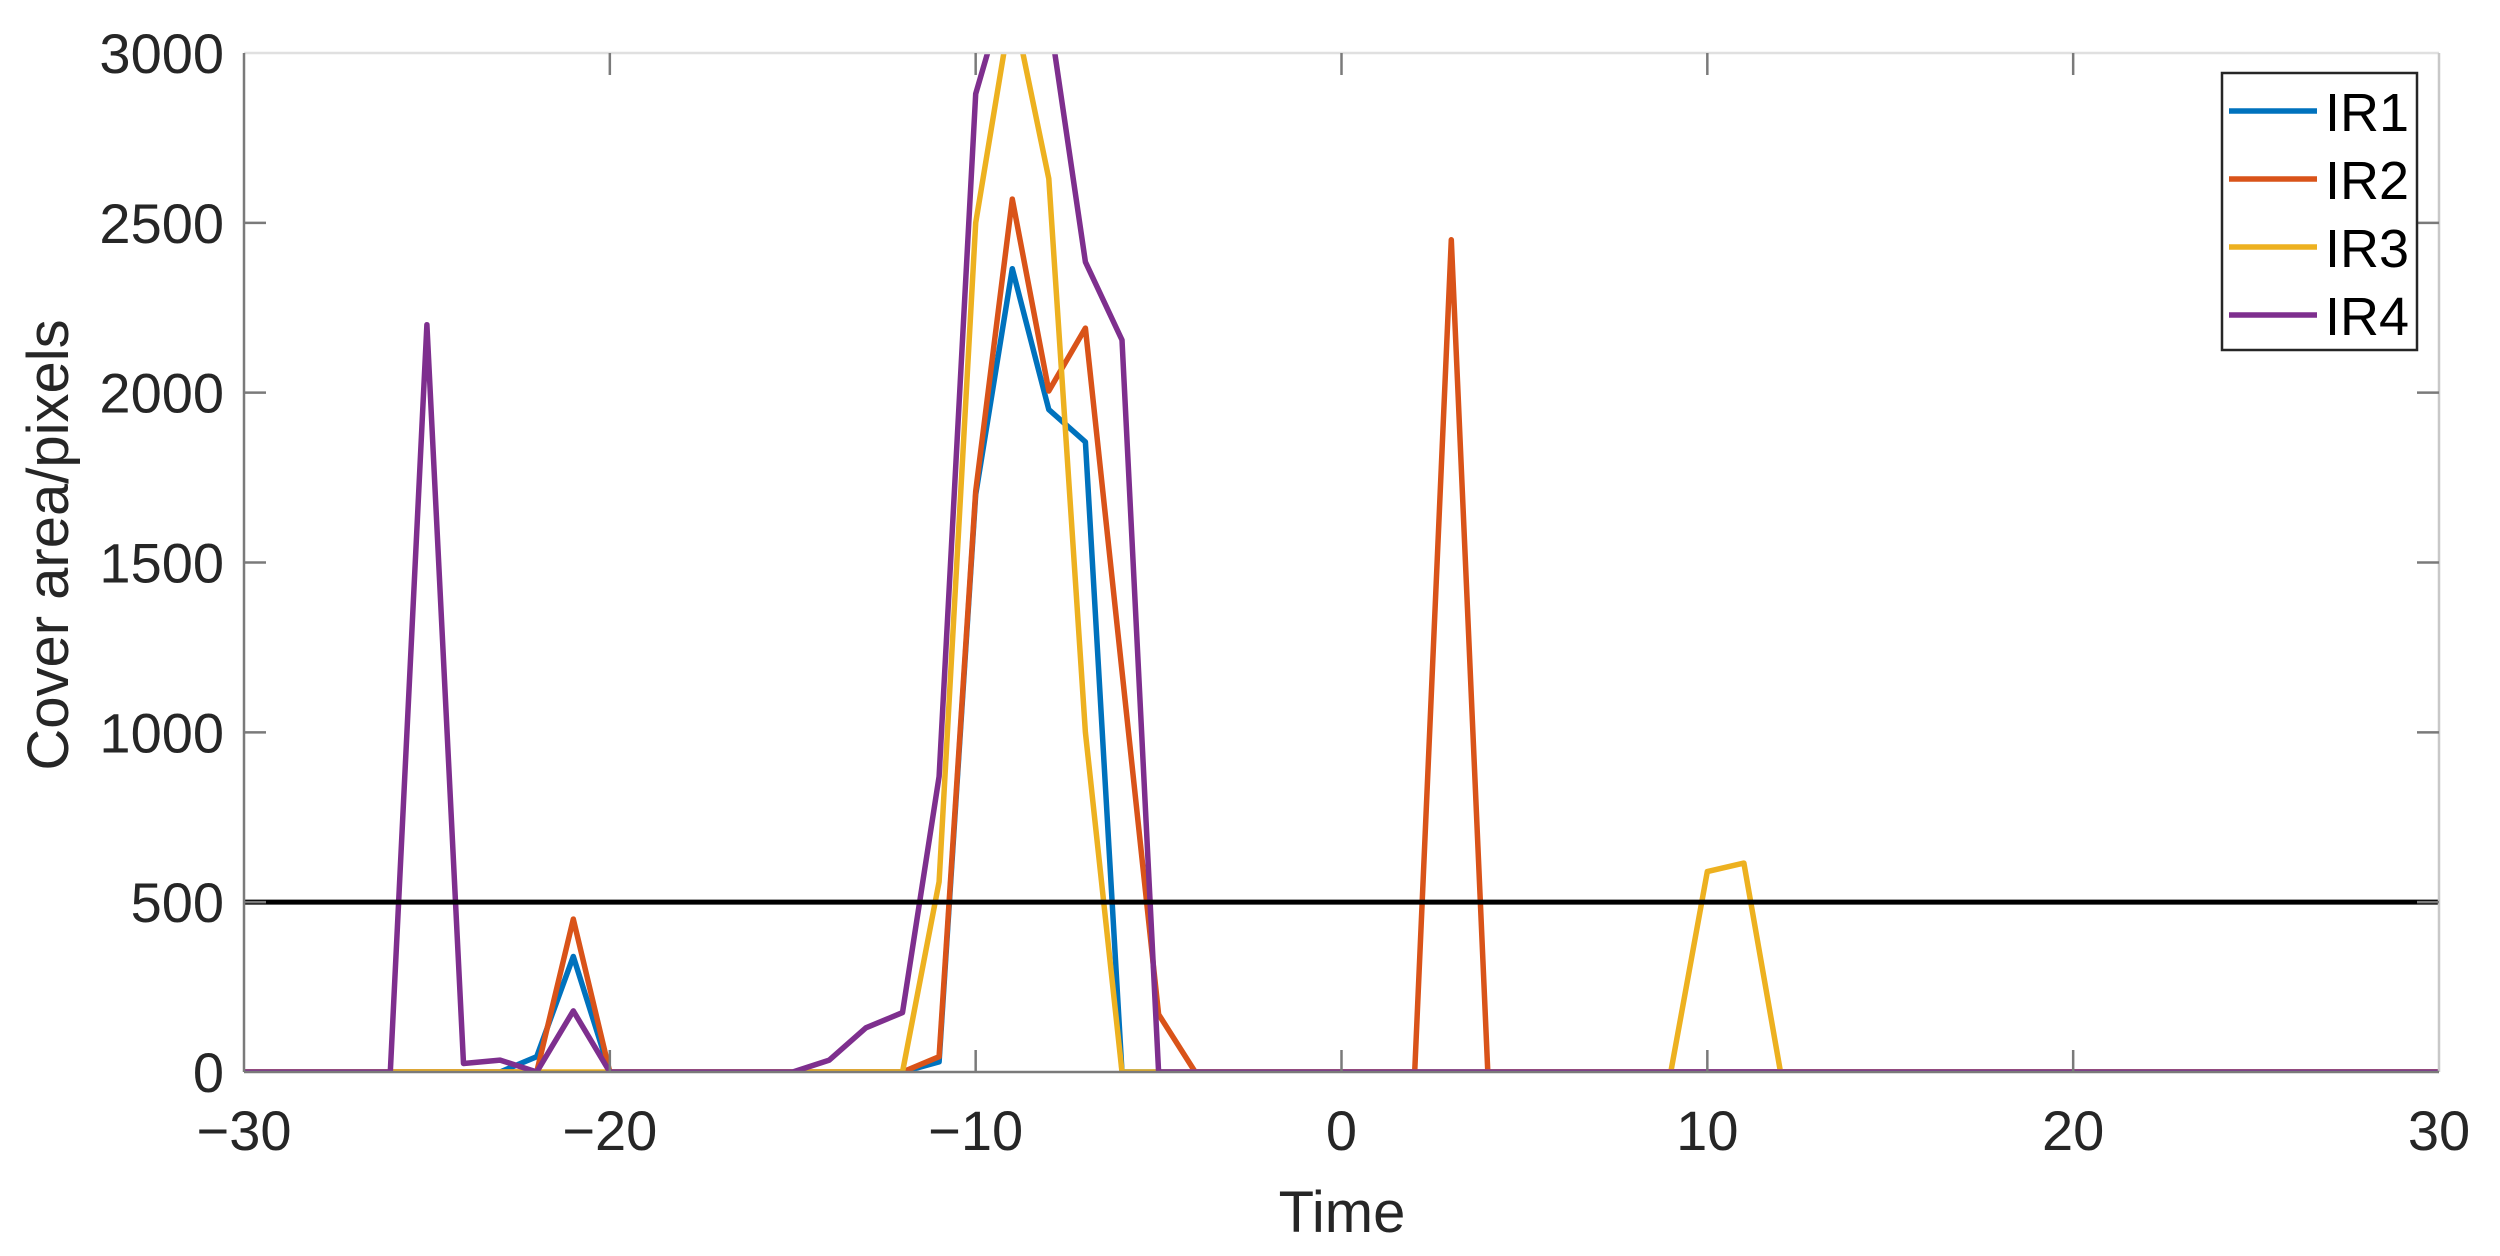 The width and height of the screenshot is (2500, 1256). I want to click on legend: IR1 IR2 IR3 IR4, so click(2319, 211).